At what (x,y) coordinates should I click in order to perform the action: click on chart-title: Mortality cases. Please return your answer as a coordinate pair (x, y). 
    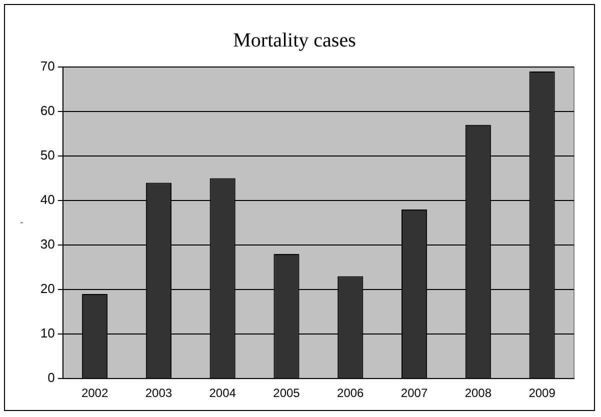
    Looking at the image, I should click on (294, 40).